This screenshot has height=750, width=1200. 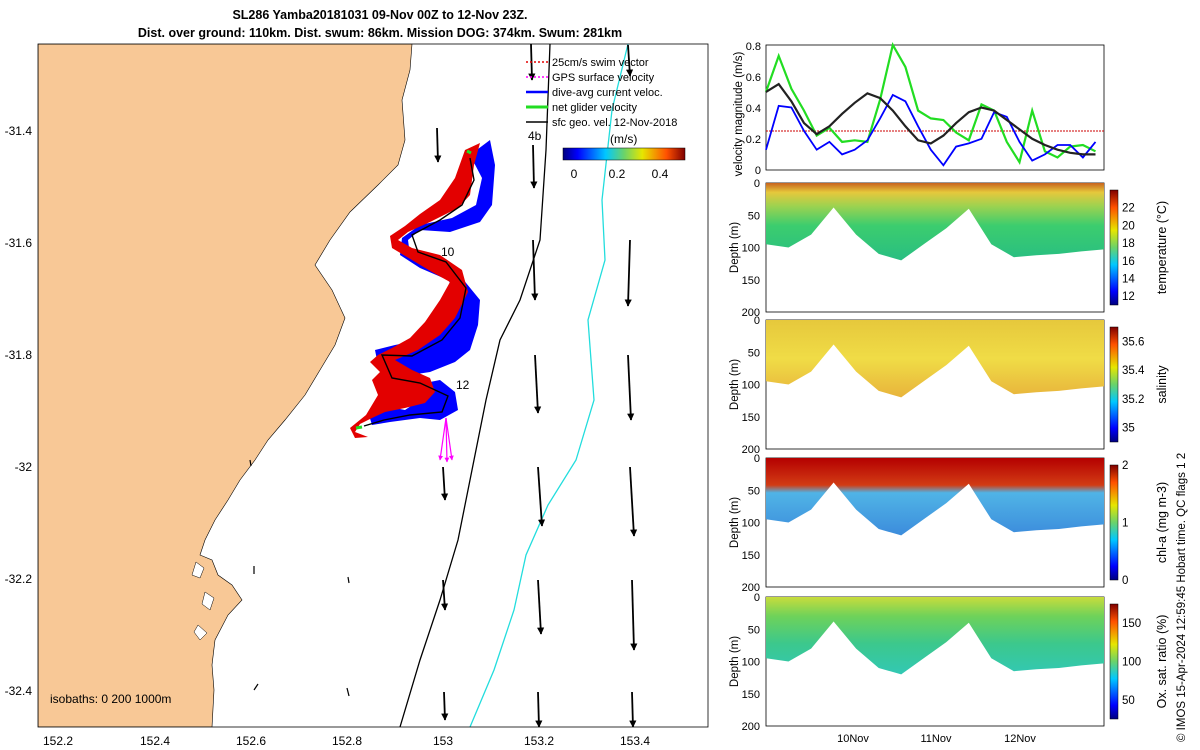 What do you see at coordinates (751, 418) in the screenshot?
I see `depth-tick-salinity-150: 150` at bounding box center [751, 418].